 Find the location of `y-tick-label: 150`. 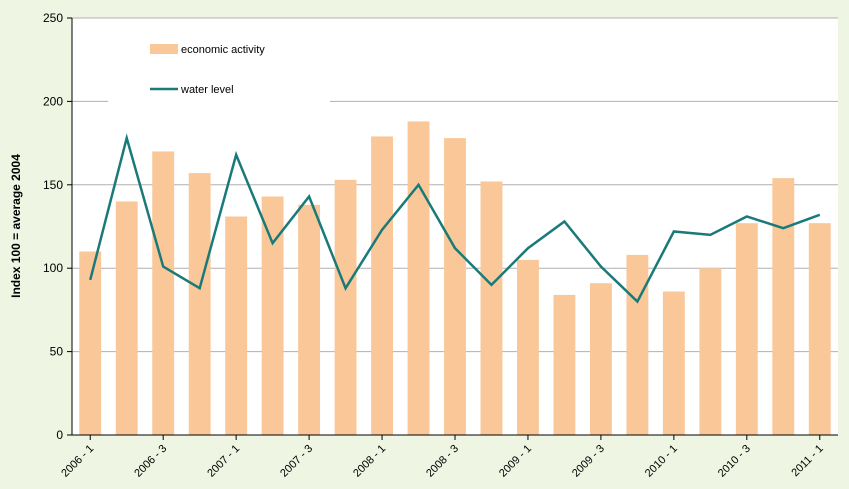

y-tick-label: 150 is located at coordinates (53, 185).